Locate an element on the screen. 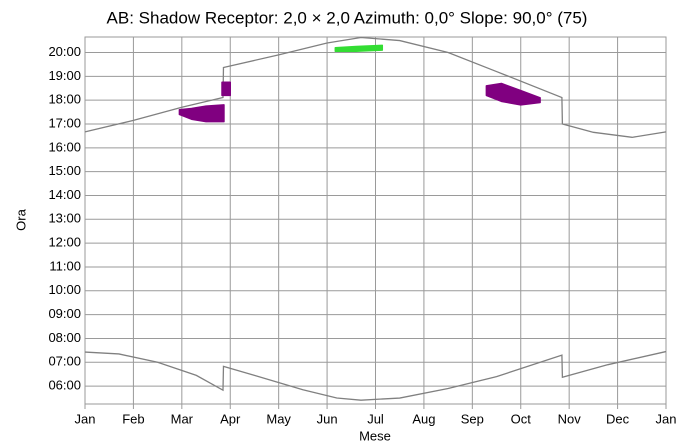 The height and width of the screenshot is (446, 695). x-tick-label: Nov is located at coordinates (570, 418).